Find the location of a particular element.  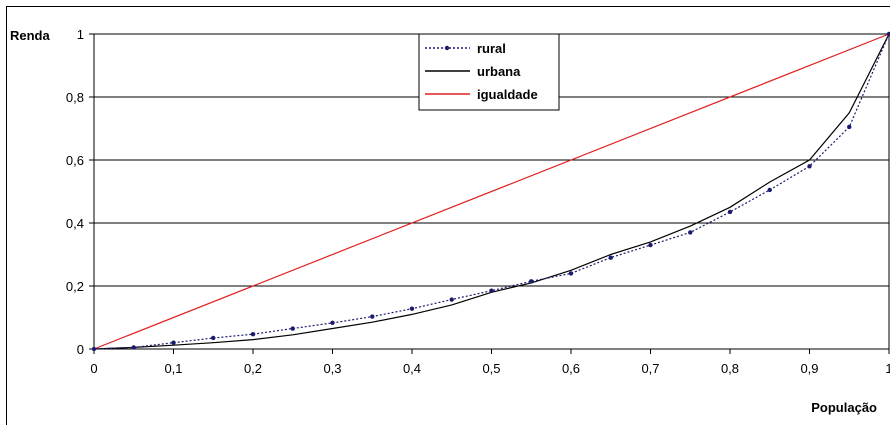

legend-label-igualdade: igualdade is located at coordinates (507, 94).